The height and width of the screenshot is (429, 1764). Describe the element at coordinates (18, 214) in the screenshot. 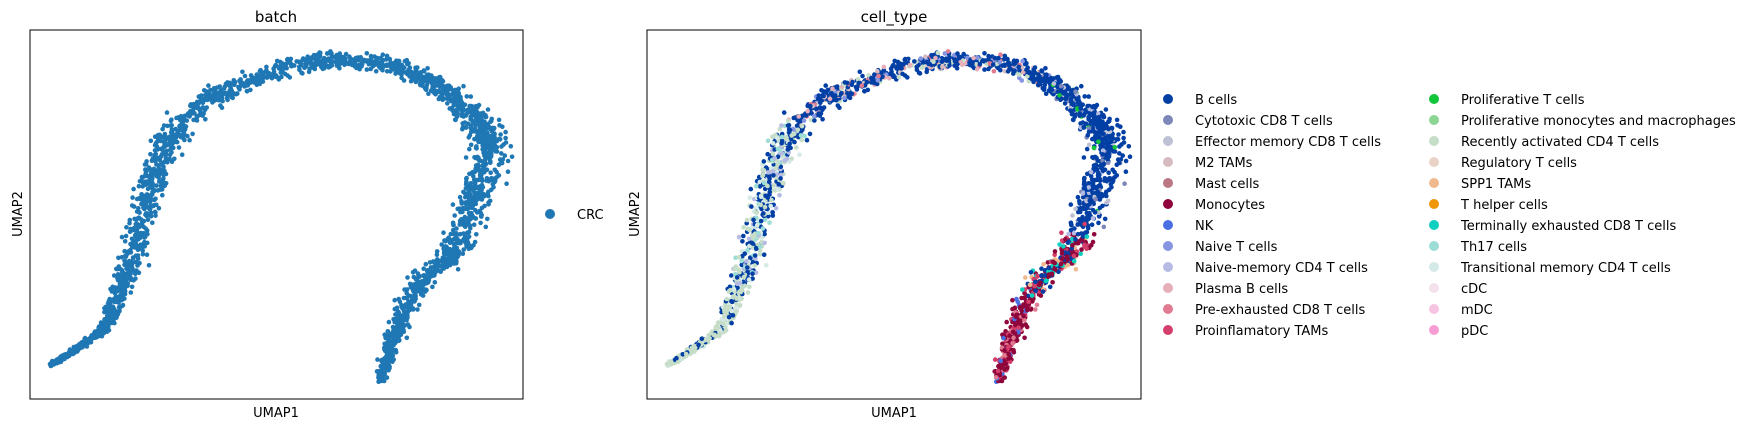

I see `batch-ylabel: UMAP2` at that location.